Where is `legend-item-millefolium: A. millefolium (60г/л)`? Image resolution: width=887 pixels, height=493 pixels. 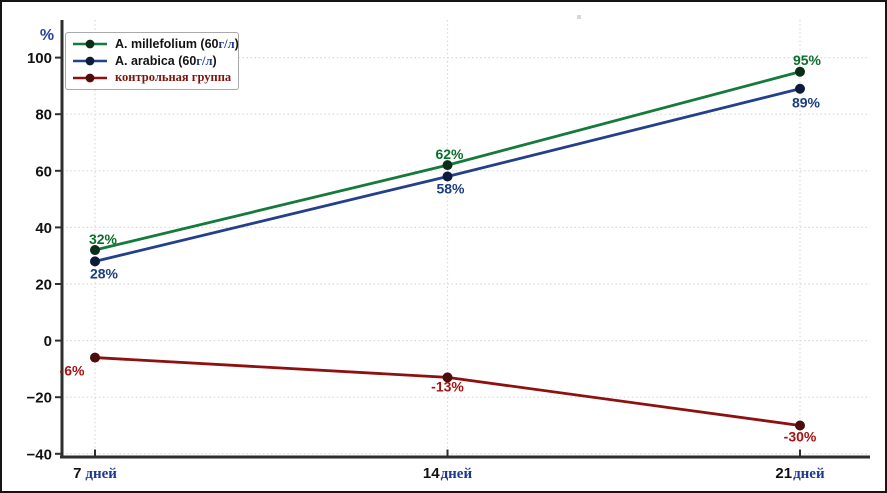
legend-item-millefolium: A. millefolium (60г/л) is located at coordinates (155, 44).